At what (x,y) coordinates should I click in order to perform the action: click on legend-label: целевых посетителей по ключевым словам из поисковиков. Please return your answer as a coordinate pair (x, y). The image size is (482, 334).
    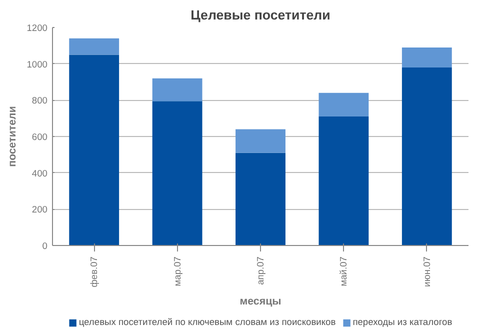
    Looking at the image, I should click on (207, 322).